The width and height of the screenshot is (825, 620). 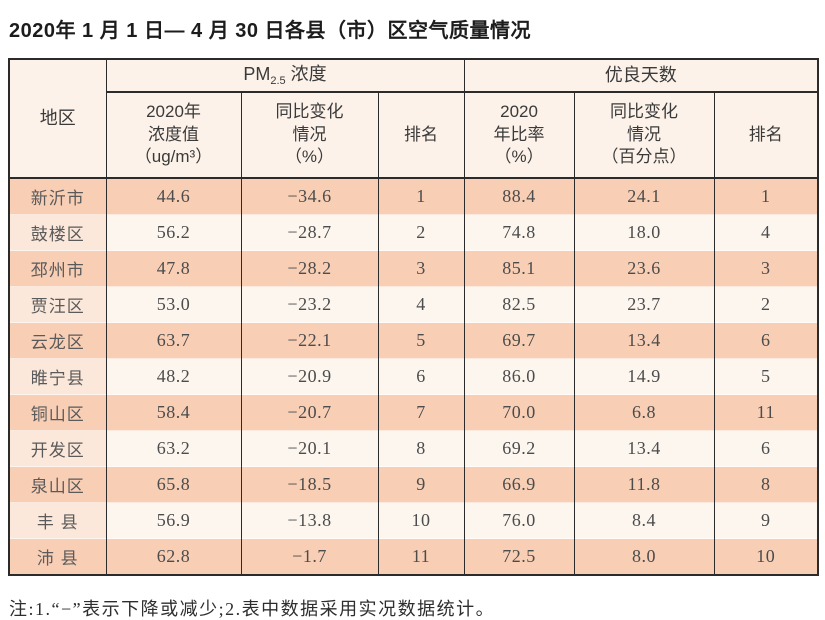 What do you see at coordinates (309, 412) in the screenshot?
I see `cell-pm-change: −20.7` at bounding box center [309, 412].